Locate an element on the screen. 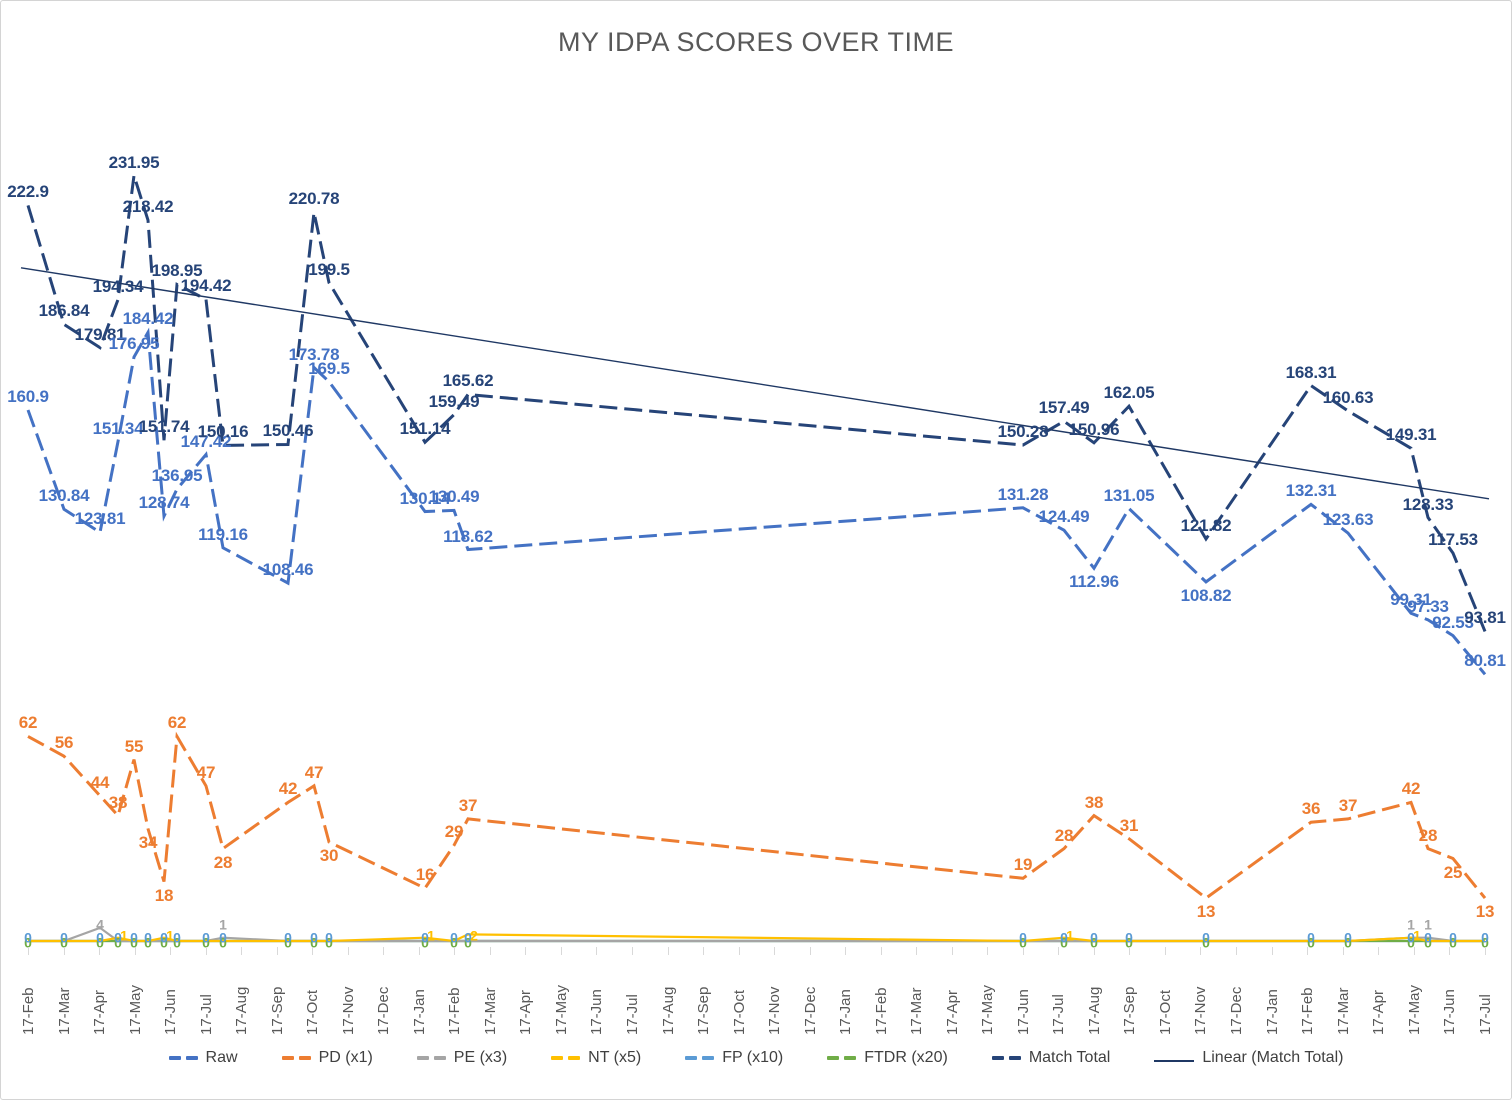  legend-item-fp-x10: FP (x10) is located at coordinates (734, 1058).